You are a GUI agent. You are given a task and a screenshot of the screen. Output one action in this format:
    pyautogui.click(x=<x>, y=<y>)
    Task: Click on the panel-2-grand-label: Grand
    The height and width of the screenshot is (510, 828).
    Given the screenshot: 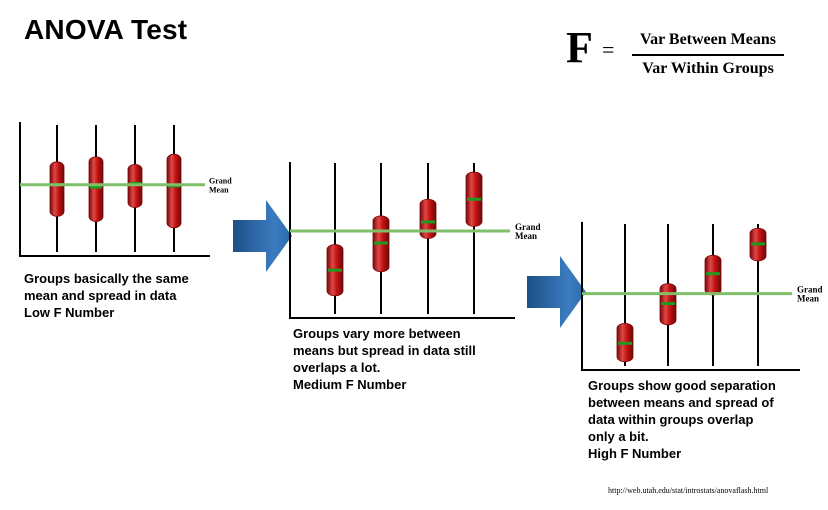 What is the action you would take?
    pyautogui.click(x=528, y=227)
    